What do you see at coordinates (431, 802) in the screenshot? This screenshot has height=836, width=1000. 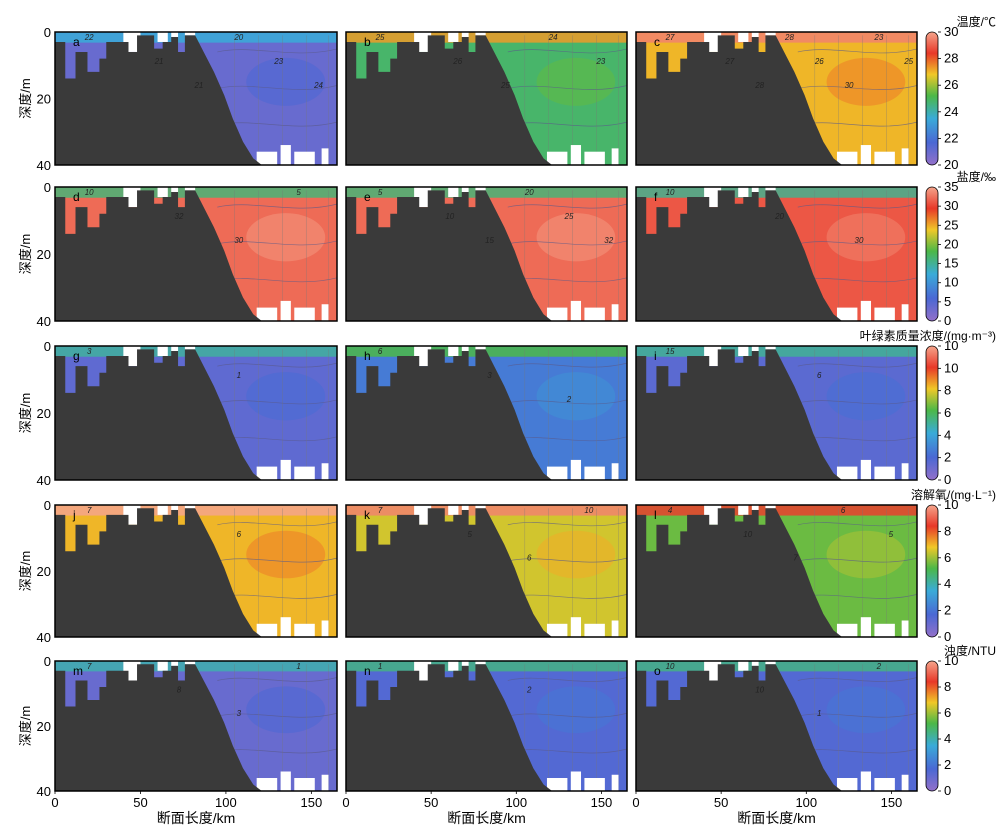 I see `x-tick-label: 50` at bounding box center [431, 802].